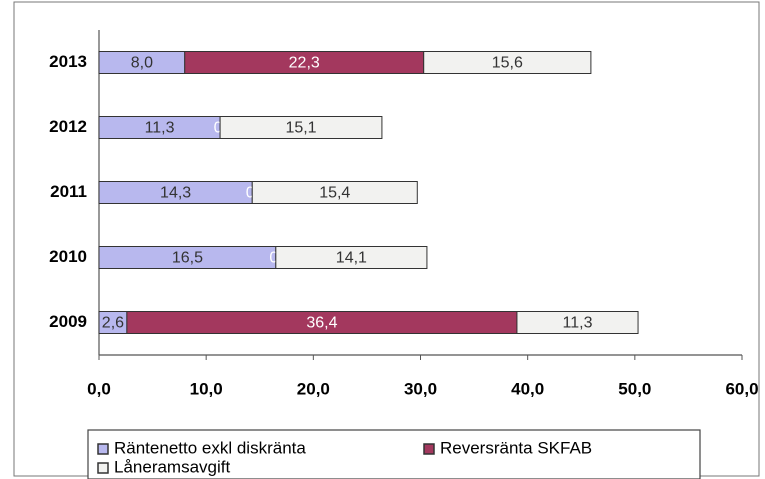  I want to click on legend-label: Låneramsavgift, so click(172, 466).